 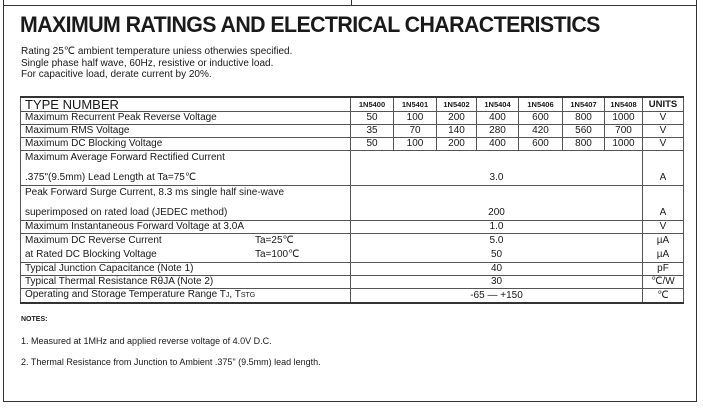 What do you see at coordinates (496, 168) in the screenshot?
I see `cell: 3.0` at bounding box center [496, 168].